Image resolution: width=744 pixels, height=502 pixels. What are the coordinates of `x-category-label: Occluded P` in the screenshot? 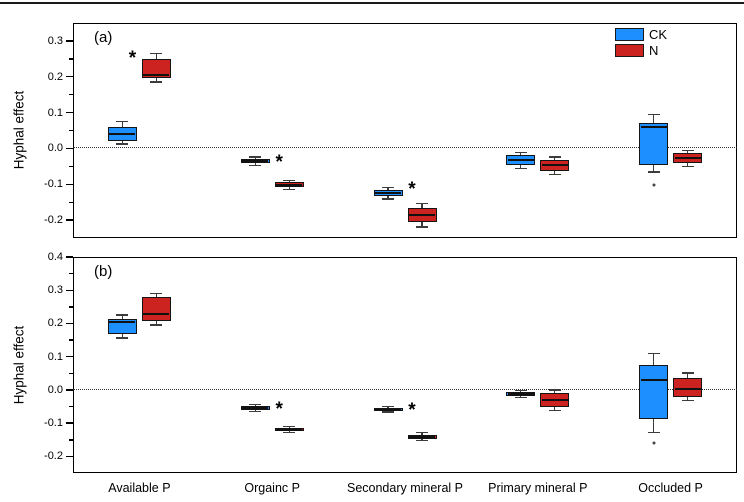 It's located at (670, 488).